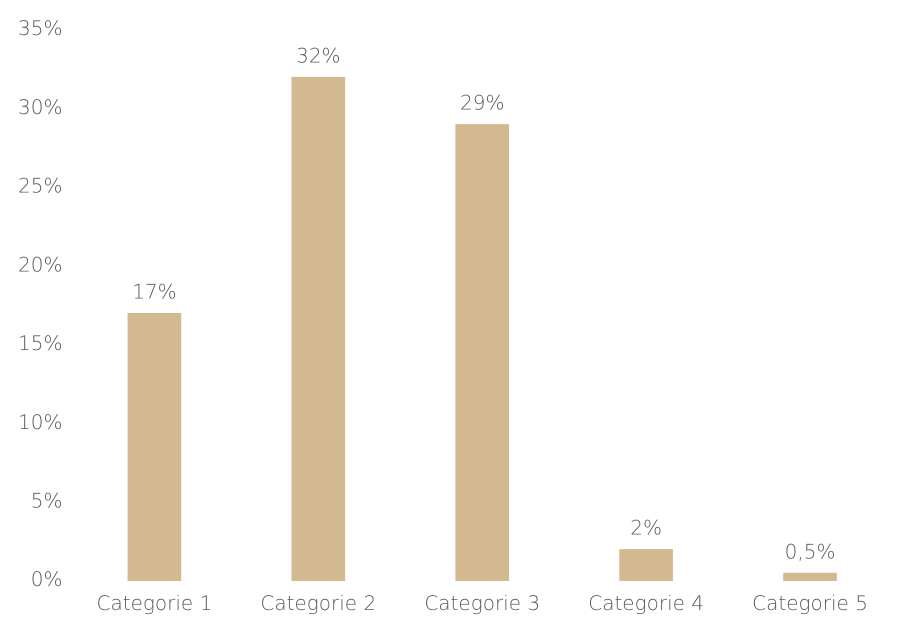  What do you see at coordinates (46, 500) in the screenshot?
I see `y-tick-label: 5%` at bounding box center [46, 500].